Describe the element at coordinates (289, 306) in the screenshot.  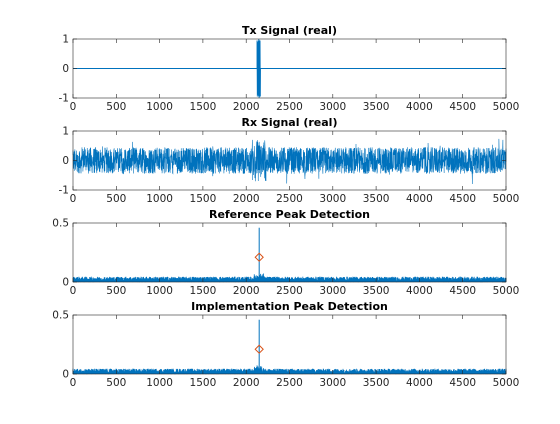
I see `chart-title: Implementation Peak Detection` at that location.